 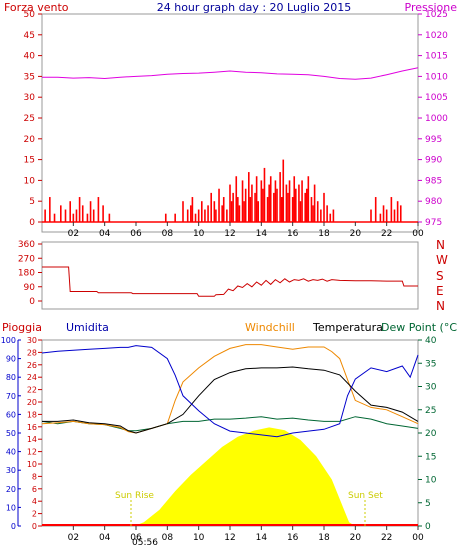 What do you see at coordinates (32, 390) in the screenshot?
I see `rain-tick-label: 22` at bounding box center [32, 390].